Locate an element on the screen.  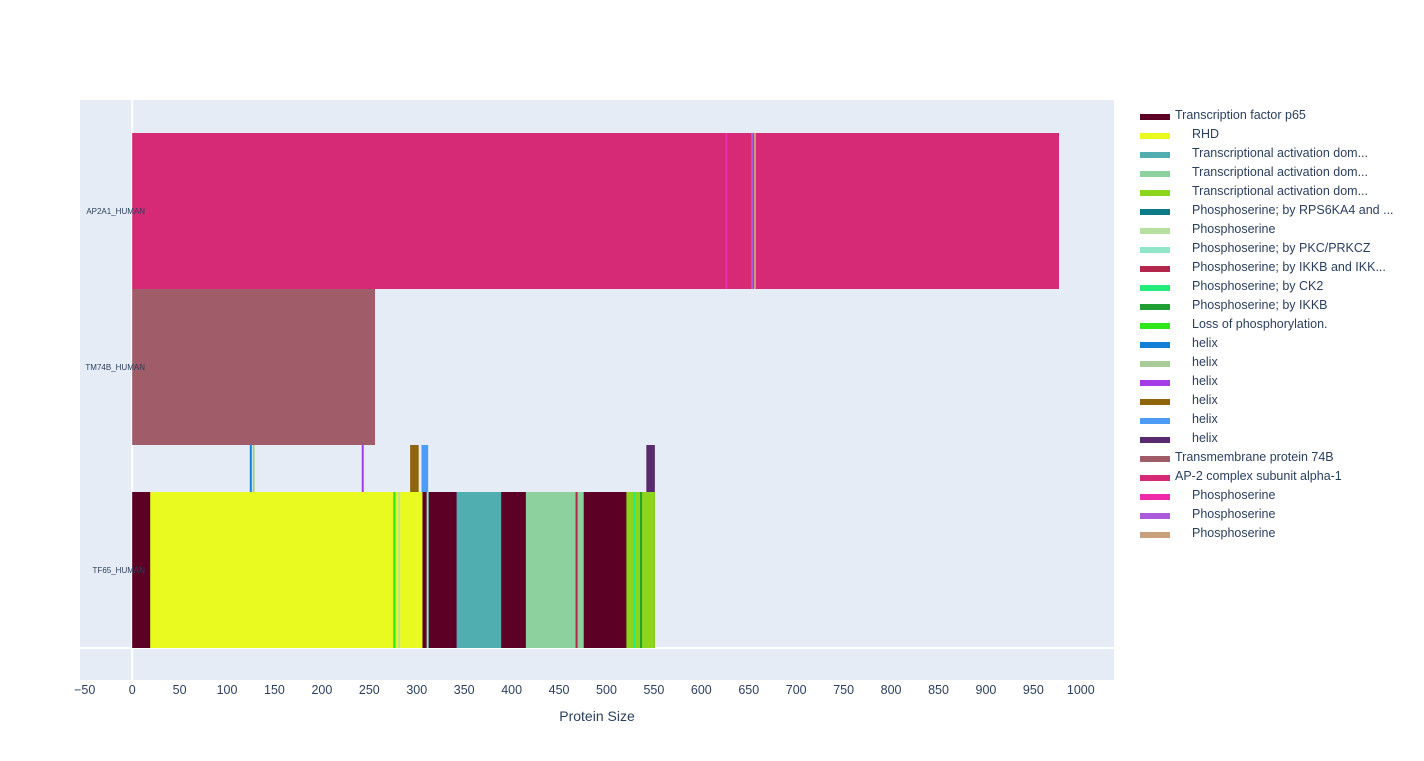
x-tick-label: 650 is located at coordinates (748, 690).